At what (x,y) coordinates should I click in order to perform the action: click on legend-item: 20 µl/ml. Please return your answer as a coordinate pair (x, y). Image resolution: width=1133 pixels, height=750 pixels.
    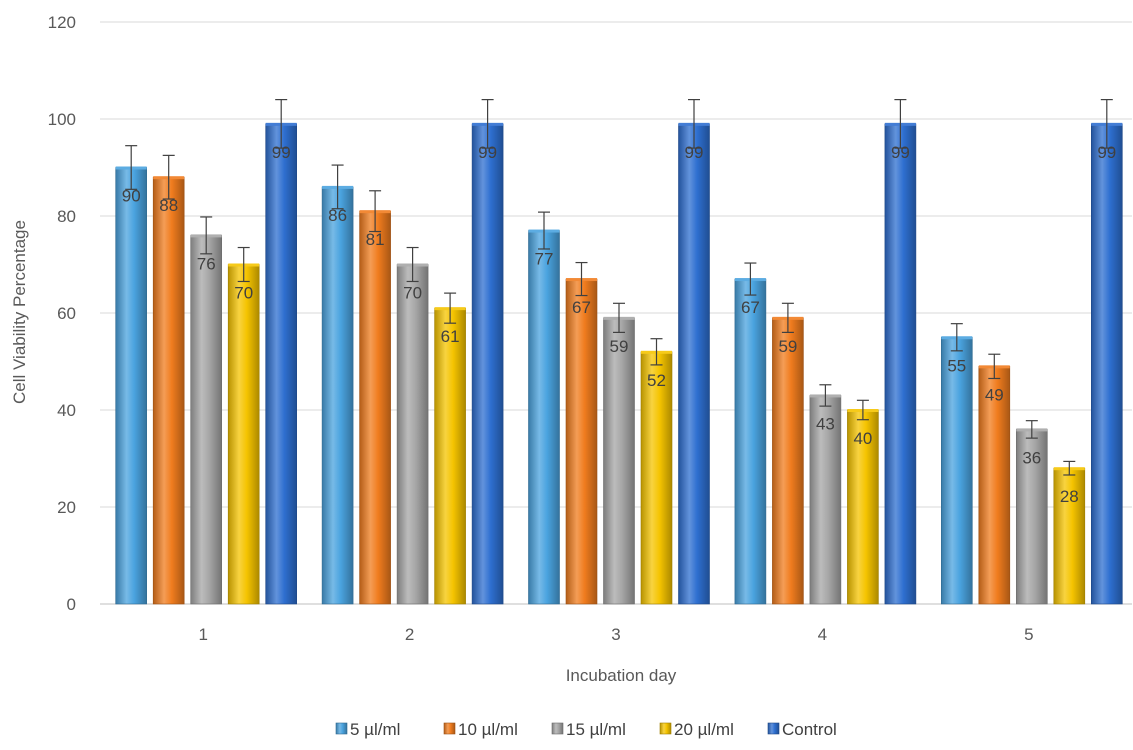
    Looking at the image, I should click on (696, 729).